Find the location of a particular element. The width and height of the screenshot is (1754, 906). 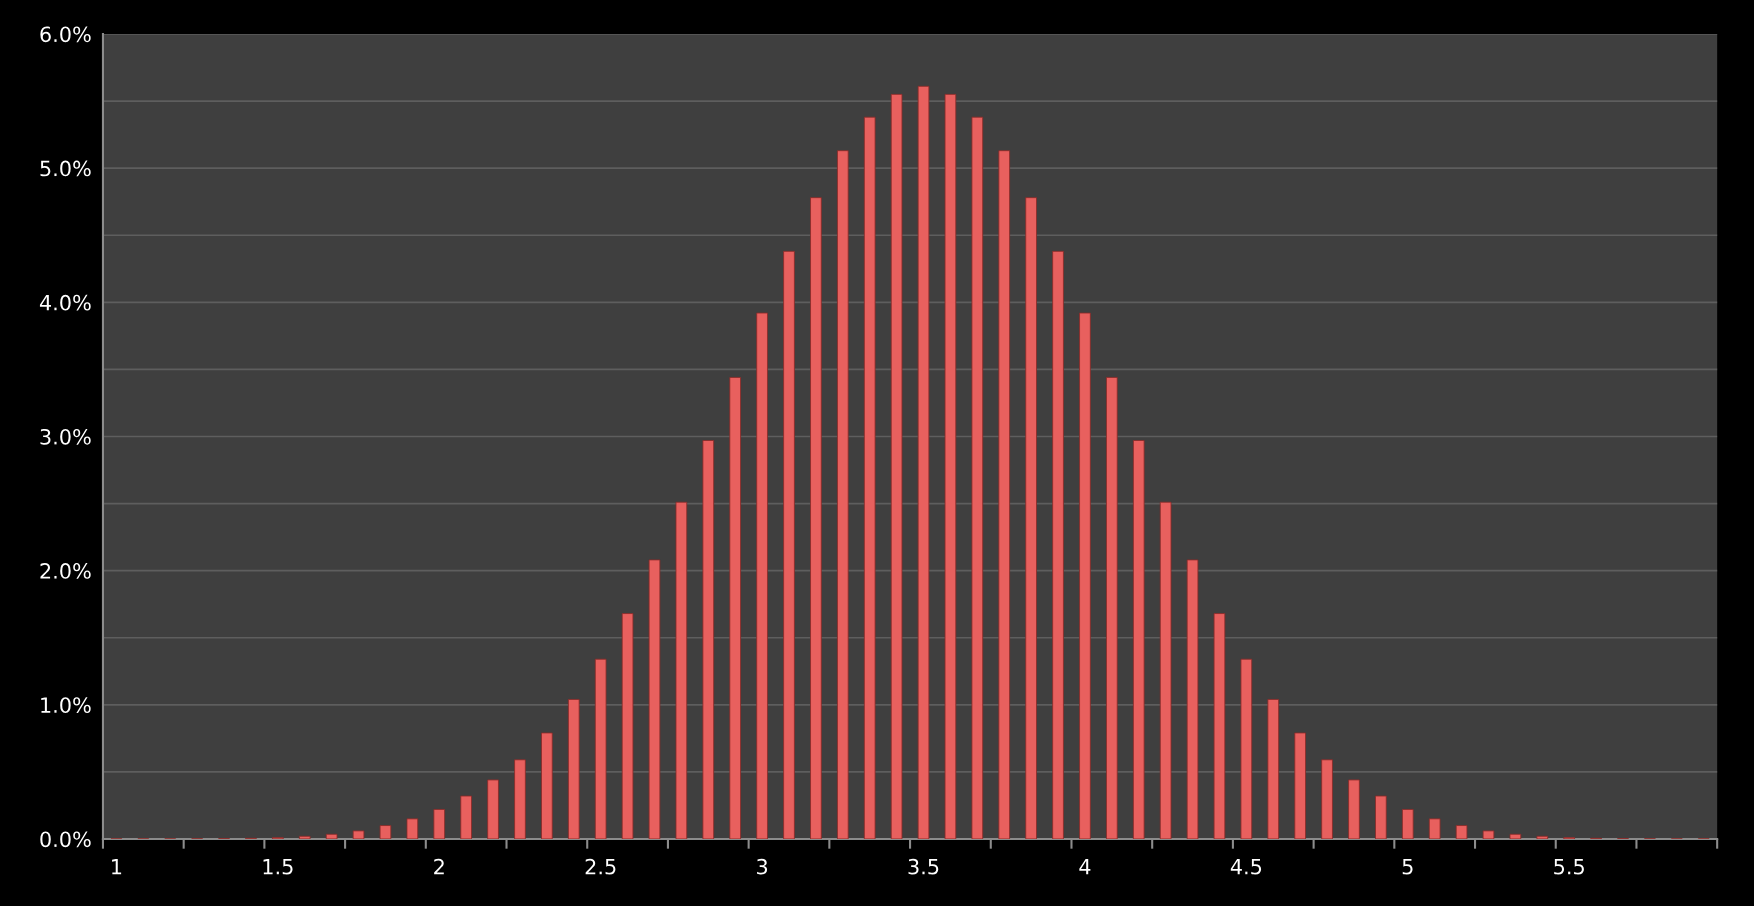

x-tick-label: 1 is located at coordinates (117, 867).